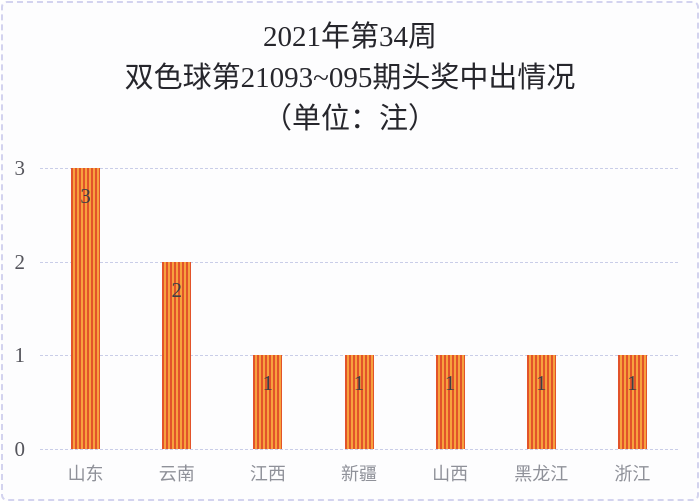  I want to click on category-label-山西: 山西, so click(450, 474).